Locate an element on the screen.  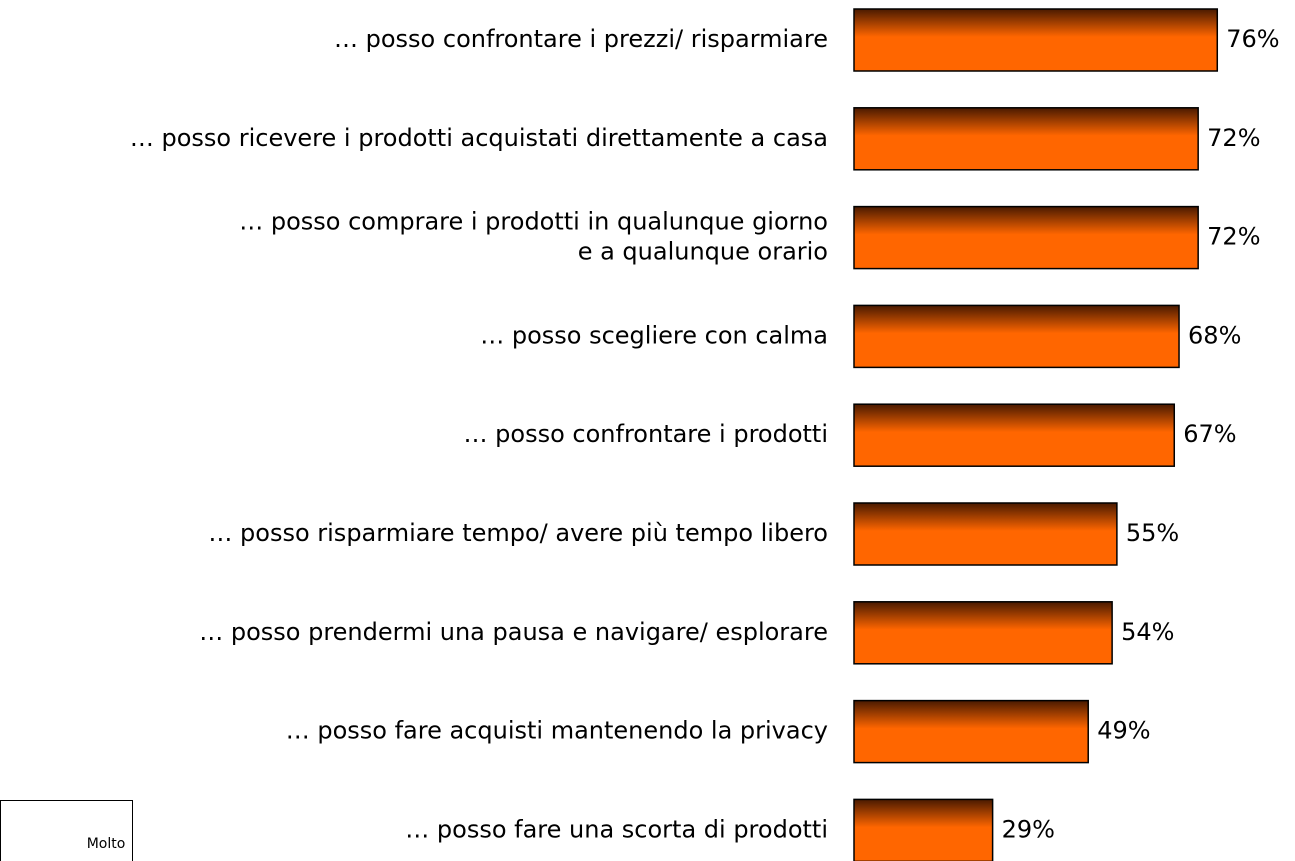
value-label: 49% is located at coordinates (1123, 731).